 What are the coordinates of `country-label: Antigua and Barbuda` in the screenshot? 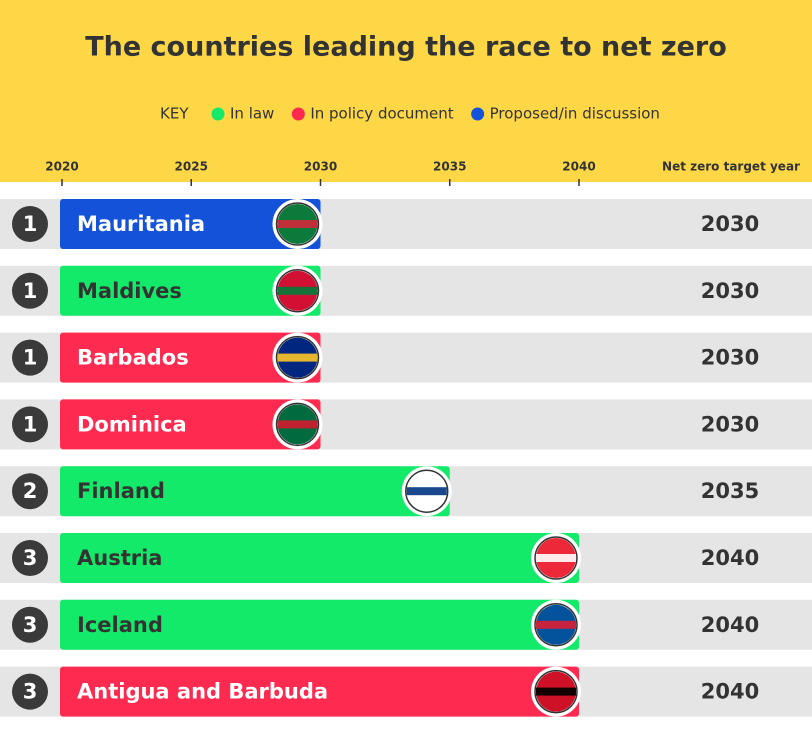 It's located at (202, 692).